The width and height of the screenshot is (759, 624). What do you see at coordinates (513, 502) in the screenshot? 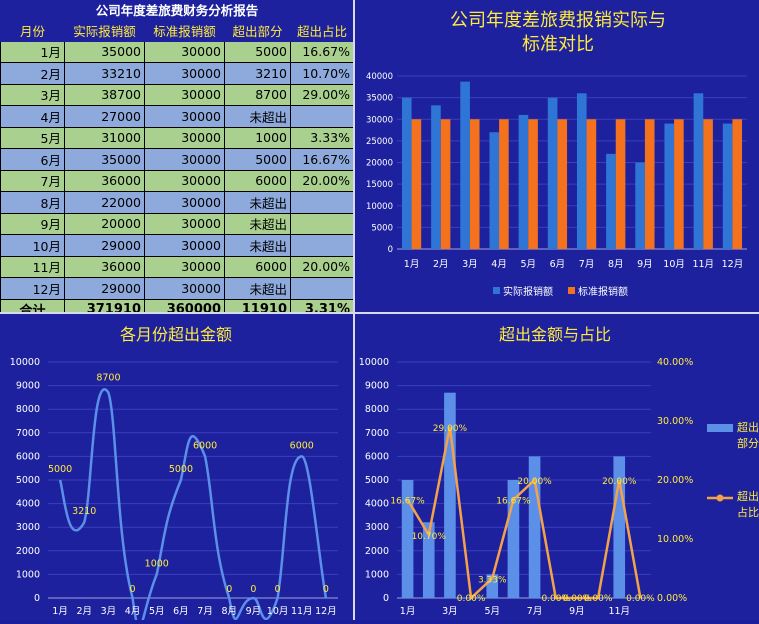
I see `data-label: 16.67%` at bounding box center [513, 502].